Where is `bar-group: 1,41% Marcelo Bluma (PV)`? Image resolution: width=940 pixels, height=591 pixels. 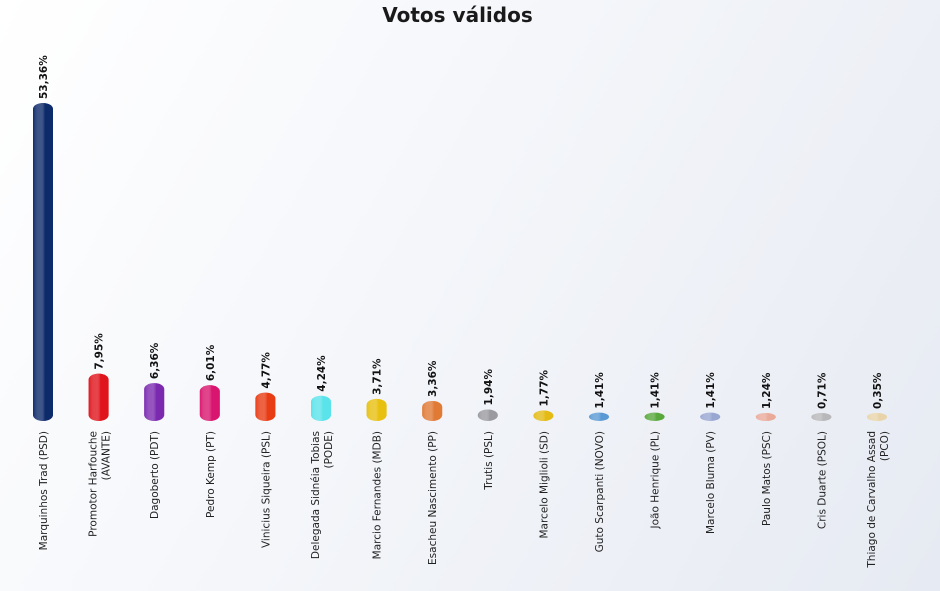 bar-group: 1,41% Marcelo Bluma (PV) is located at coordinates (710, 453).